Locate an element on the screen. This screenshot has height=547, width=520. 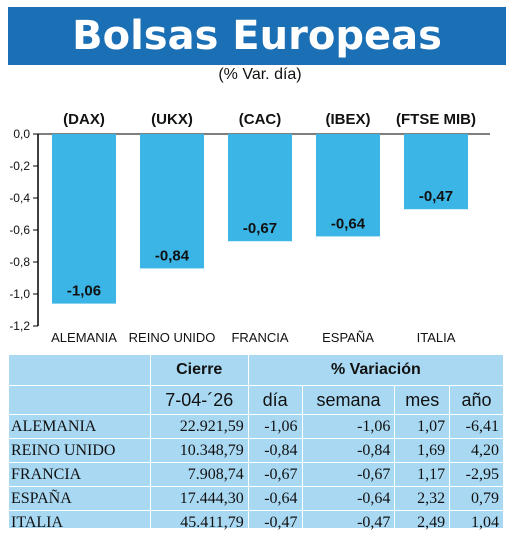
y-tick-label: 0,0 is located at coordinates (21, 134).